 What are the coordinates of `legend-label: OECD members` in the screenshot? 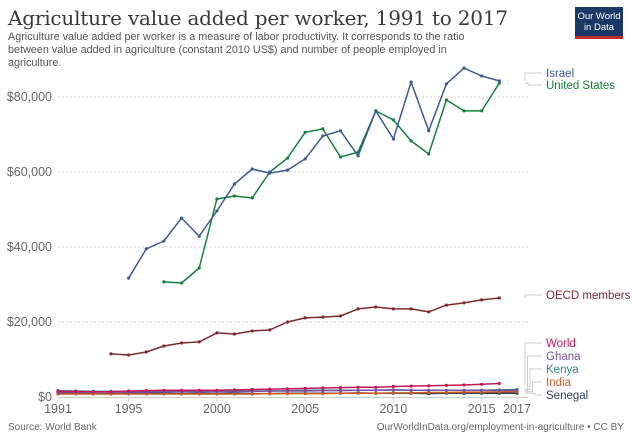 It's located at (588, 296).